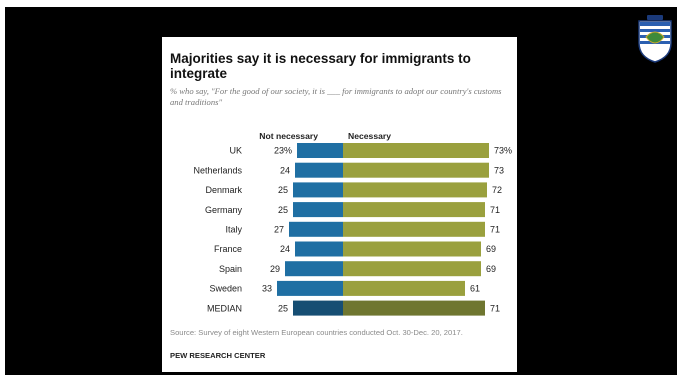  What do you see at coordinates (223, 190) in the screenshot?
I see `category-label: Denmark` at bounding box center [223, 190].